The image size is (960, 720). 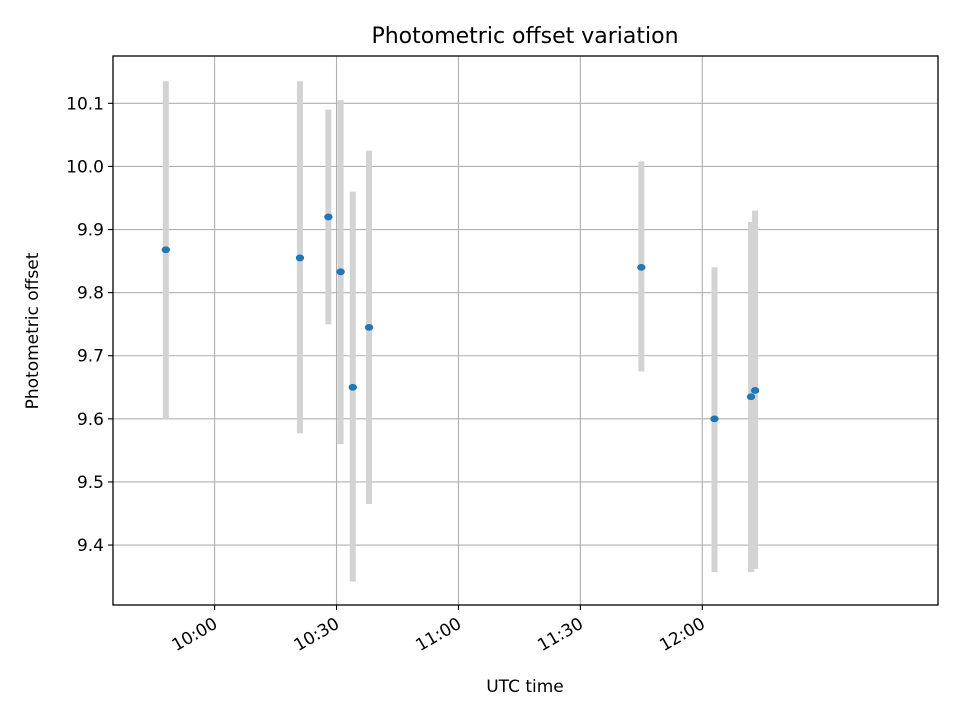 What do you see at coordinates (90, 294) in the screenshot?
I see `y-tick-label: 9.8` at bounding box center [90, 294].